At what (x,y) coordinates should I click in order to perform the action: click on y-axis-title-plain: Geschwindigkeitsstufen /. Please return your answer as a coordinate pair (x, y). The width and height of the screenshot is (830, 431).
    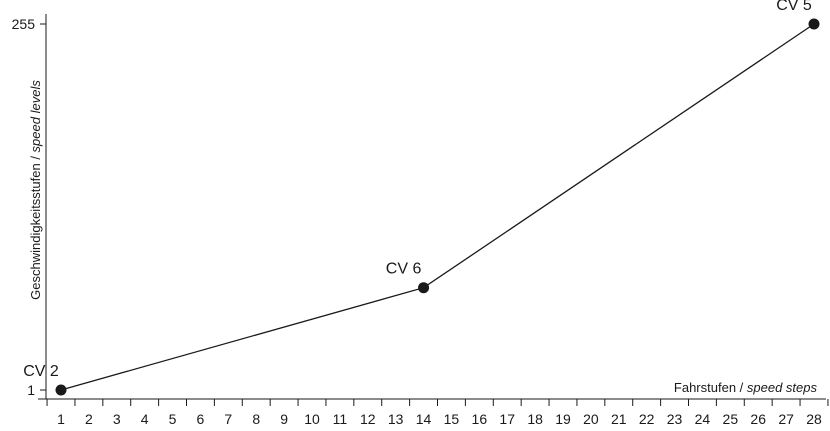
    Looking at the image, I should click on (35, 225).